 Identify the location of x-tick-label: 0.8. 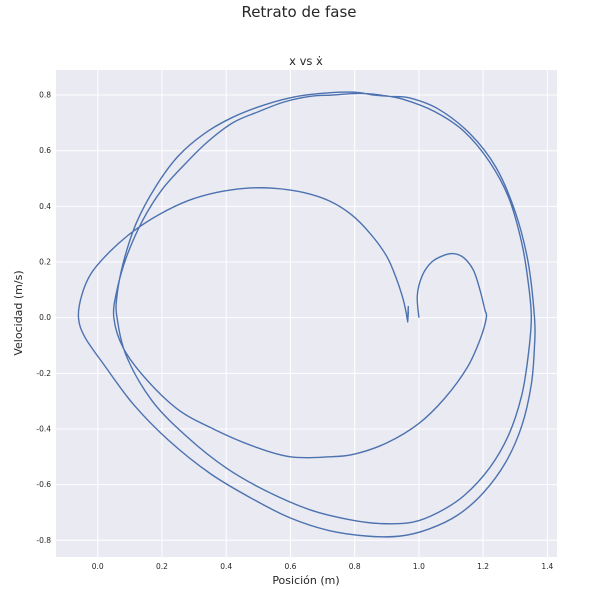
(355, 566).